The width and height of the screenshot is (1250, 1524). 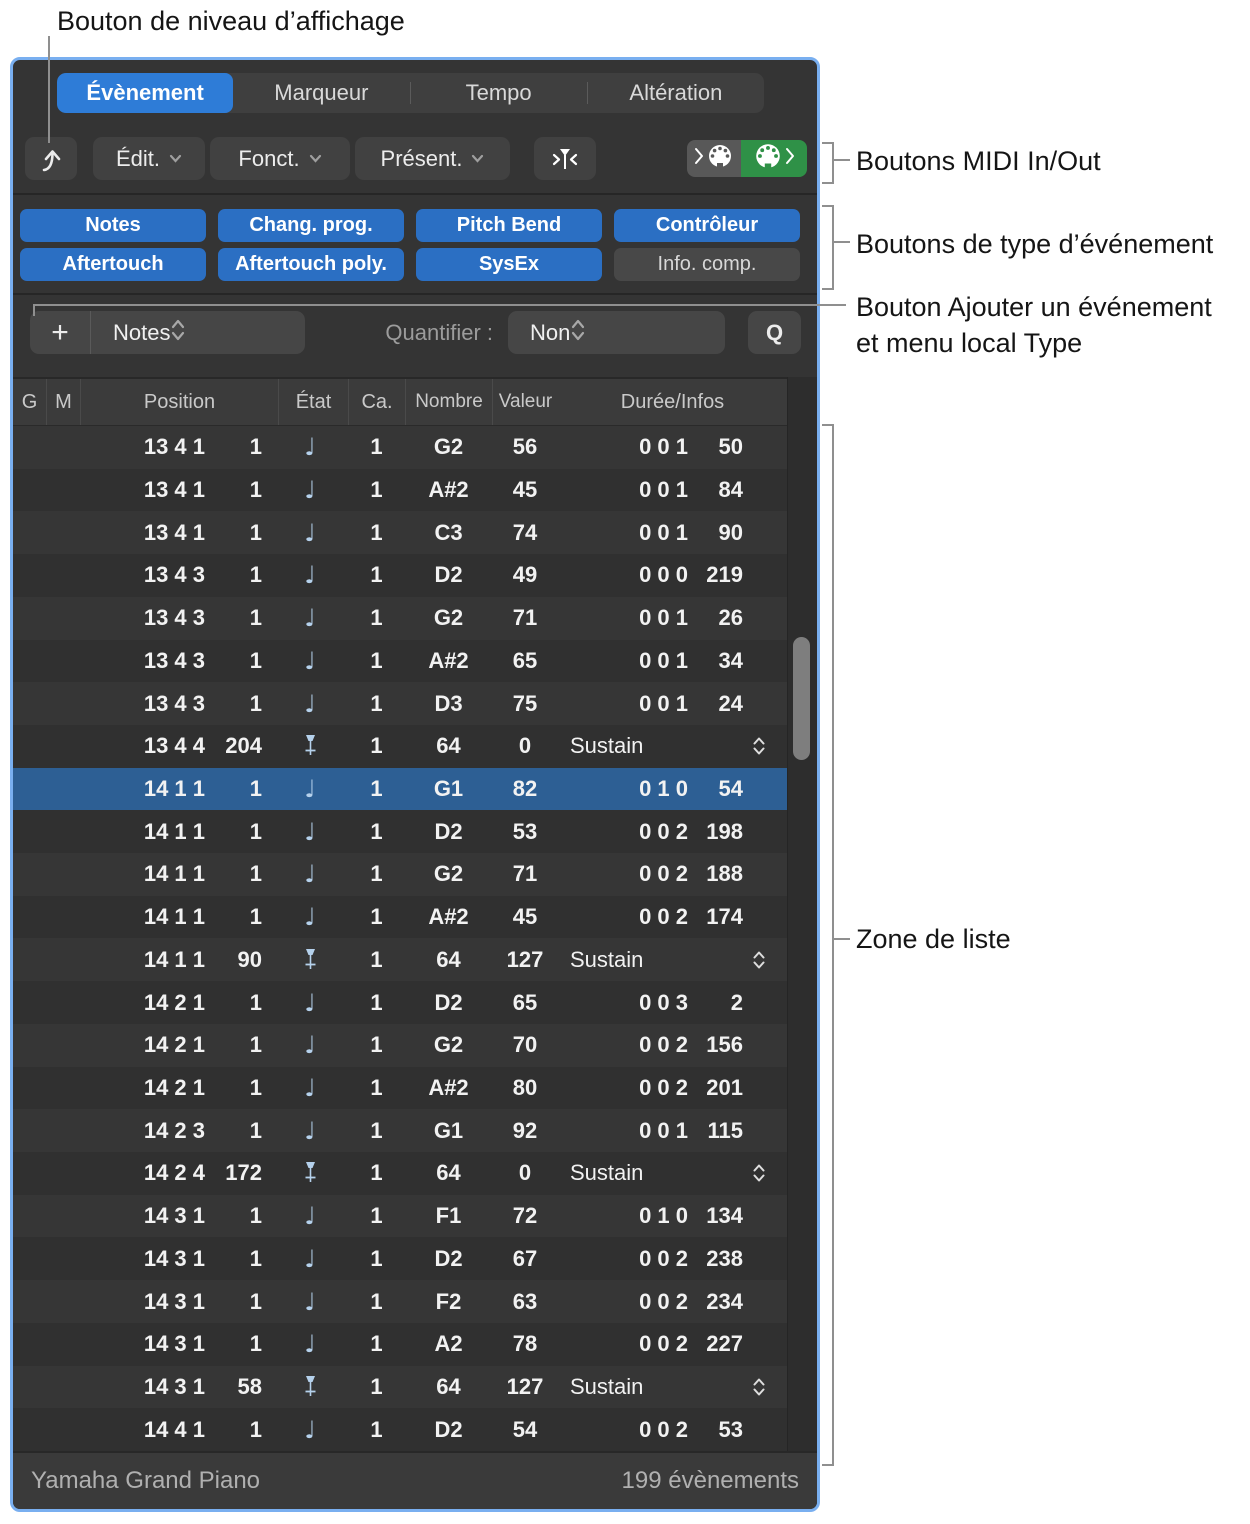 I want to click on event-type-select: Notes, so click(x=198, y=332).